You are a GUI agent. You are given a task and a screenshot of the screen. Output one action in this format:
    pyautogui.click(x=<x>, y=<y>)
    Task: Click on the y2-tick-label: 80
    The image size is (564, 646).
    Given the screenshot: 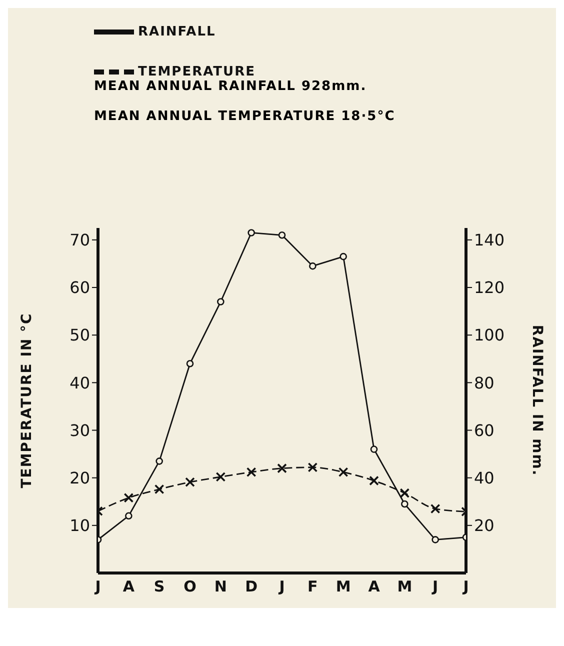 What is the action you would take?
    pyautogui.click(x=484, y=382)
    